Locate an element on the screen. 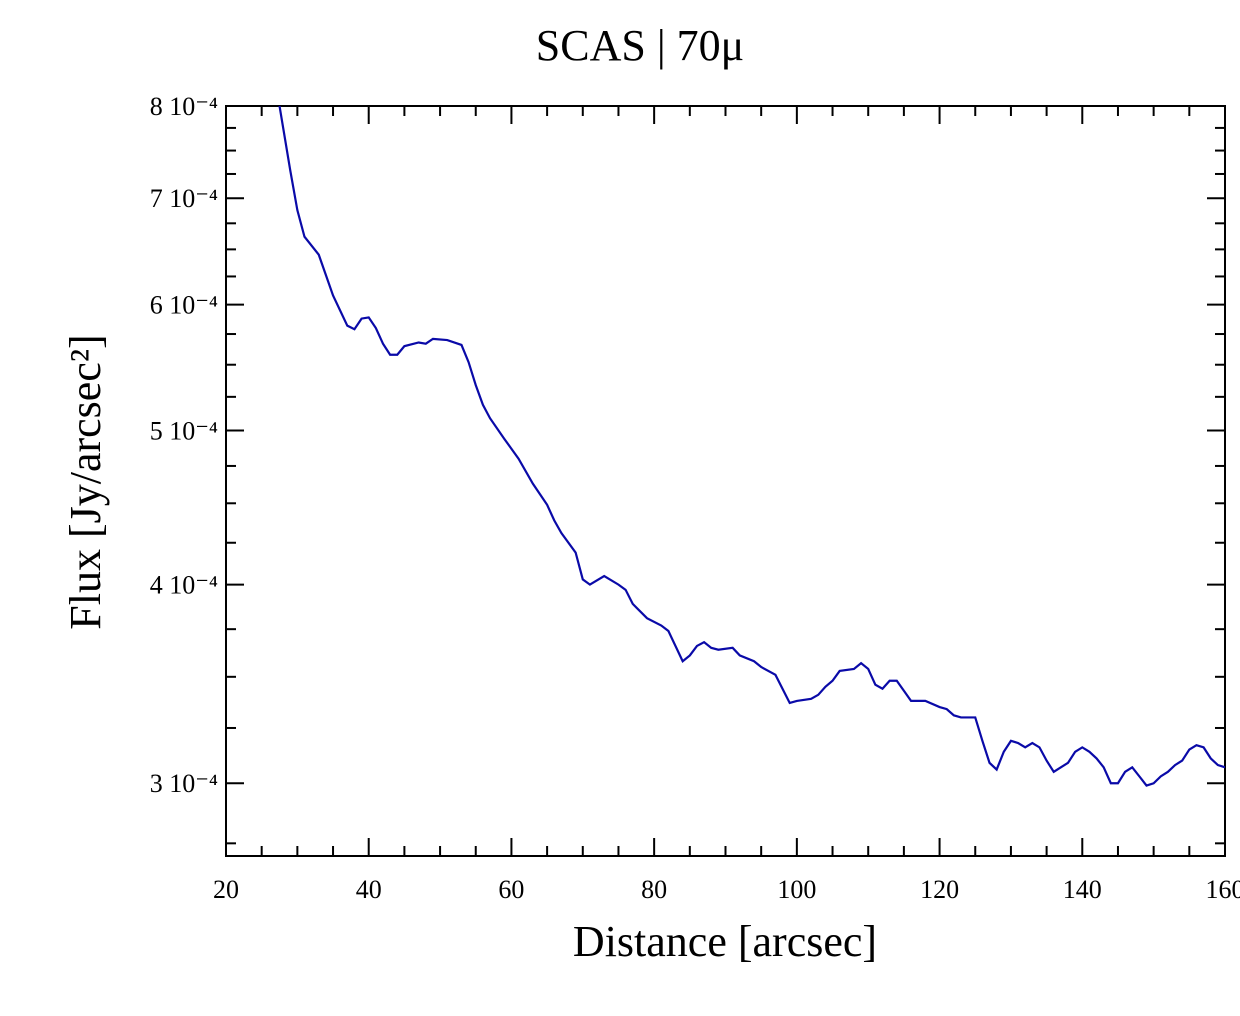  y-axis-label: Flux [Jy/arcsec²] is located at coordinates (85, 481).